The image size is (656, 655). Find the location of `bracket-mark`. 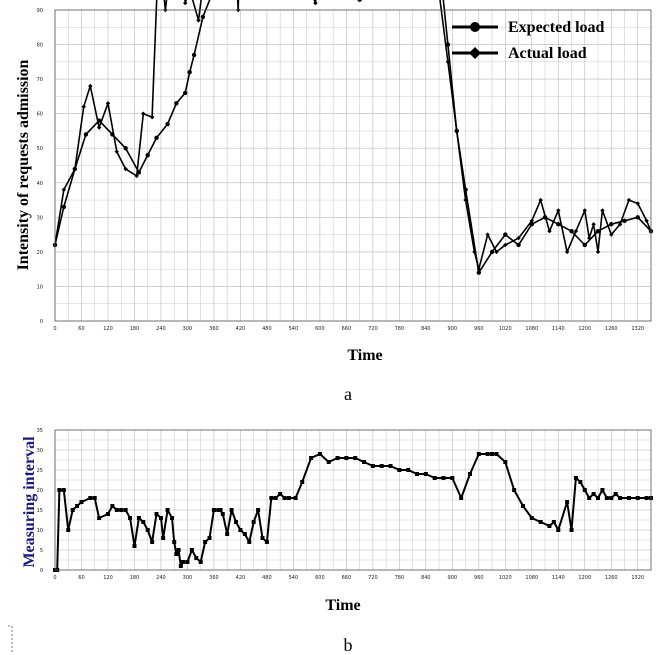

bracket-mark is located at coordinates (10, 638).